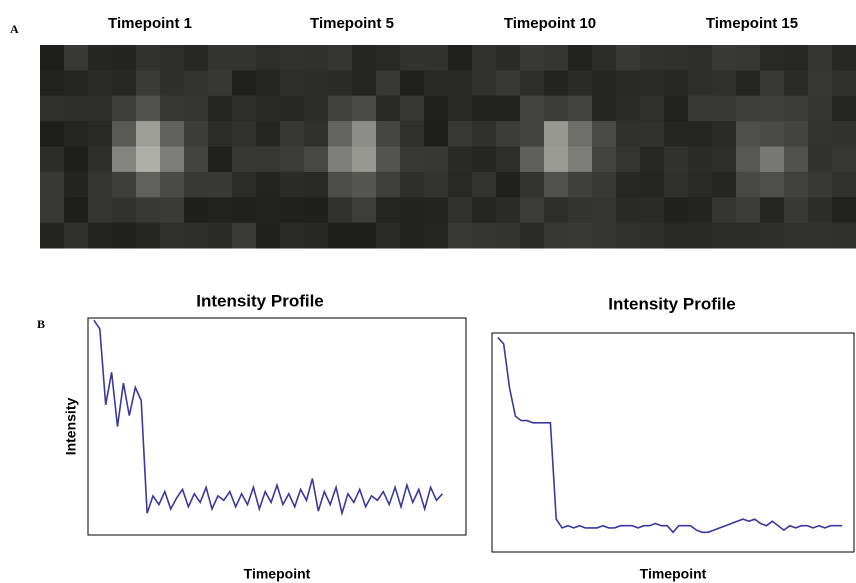  I want to click on image-title: Timepoint 10, so click(550, 23).